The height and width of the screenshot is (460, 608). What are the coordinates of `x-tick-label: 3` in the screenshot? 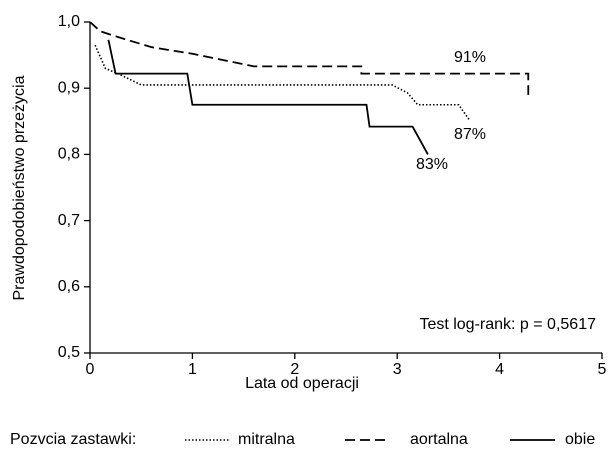 It's located at (397, 369).